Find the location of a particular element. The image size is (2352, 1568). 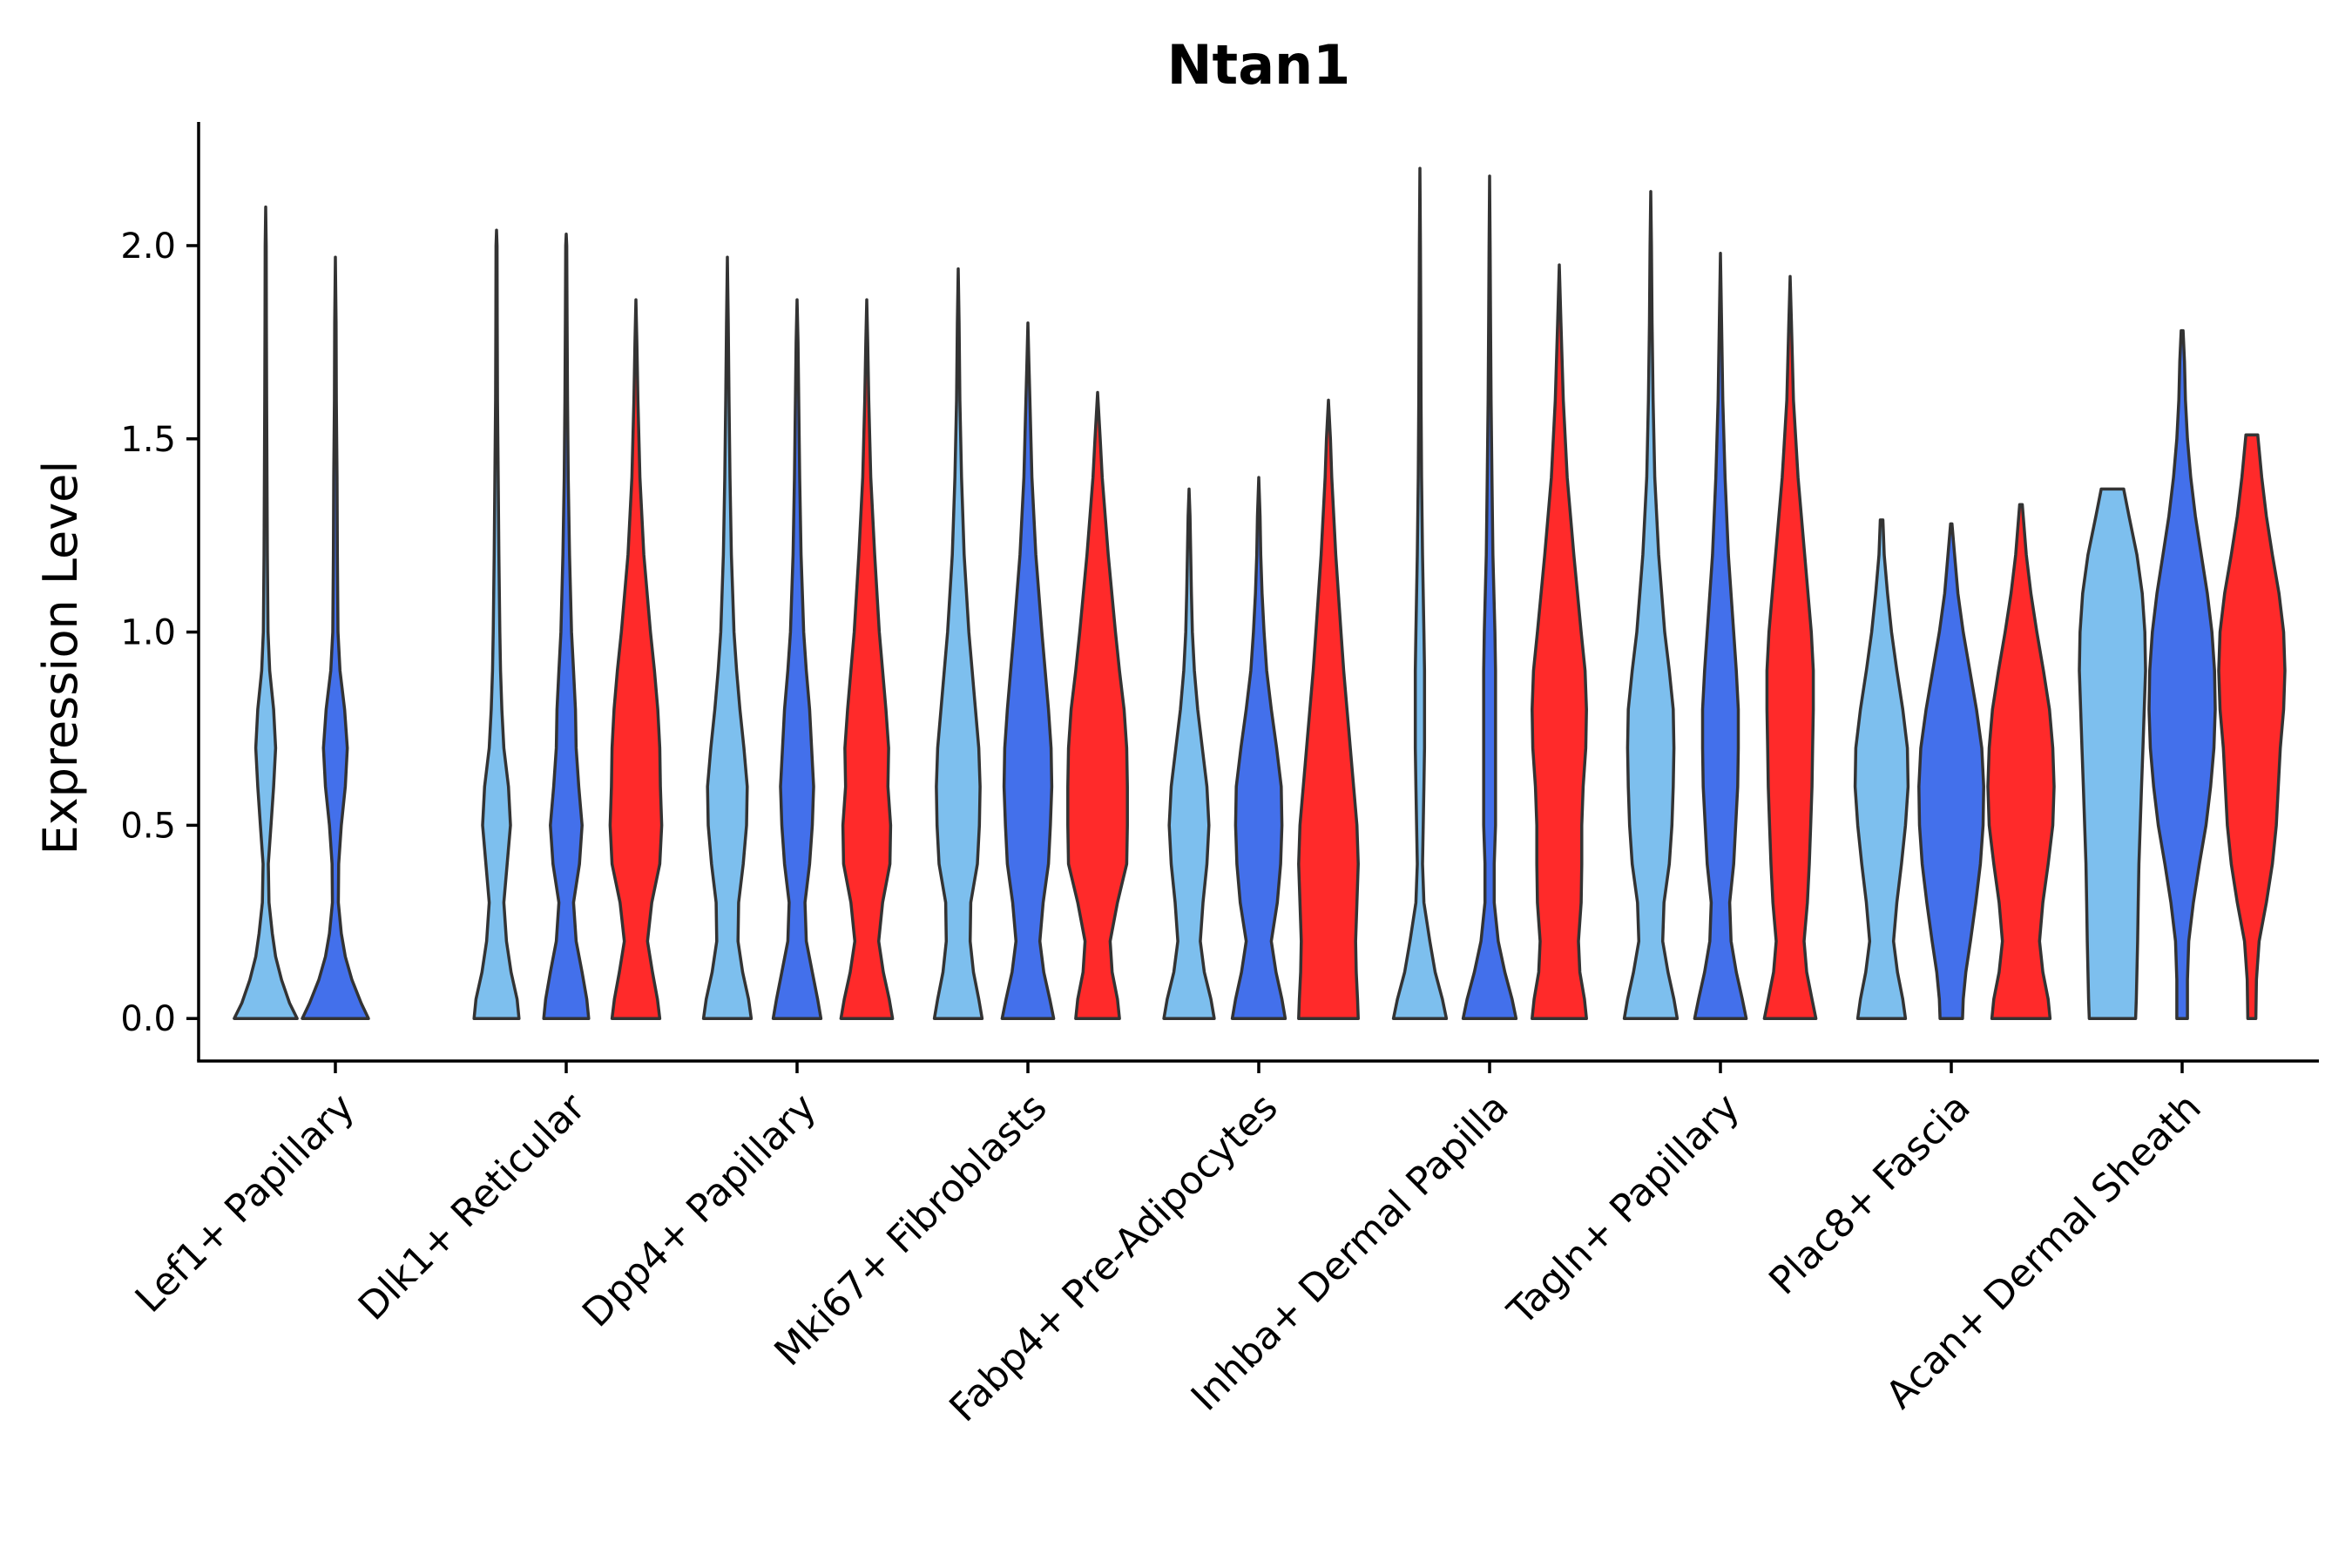

x-tick-label: Lef1+ Papillary is located at coordinates (245, 1203).